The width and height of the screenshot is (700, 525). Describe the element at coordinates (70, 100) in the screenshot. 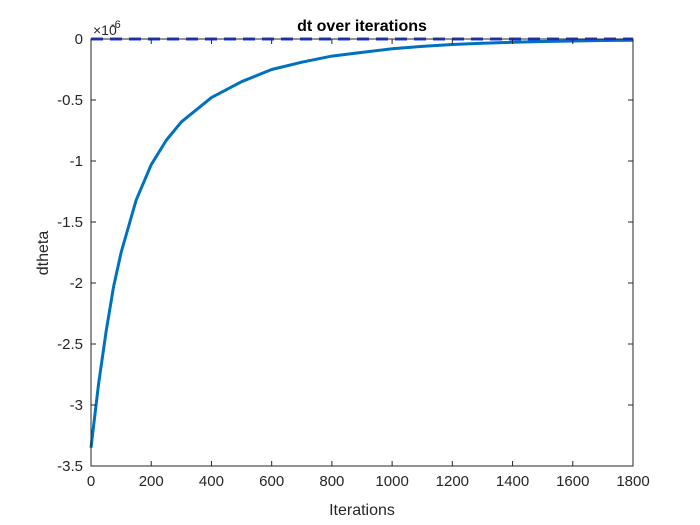

I see `y-tick-label: -0.5` at that location.